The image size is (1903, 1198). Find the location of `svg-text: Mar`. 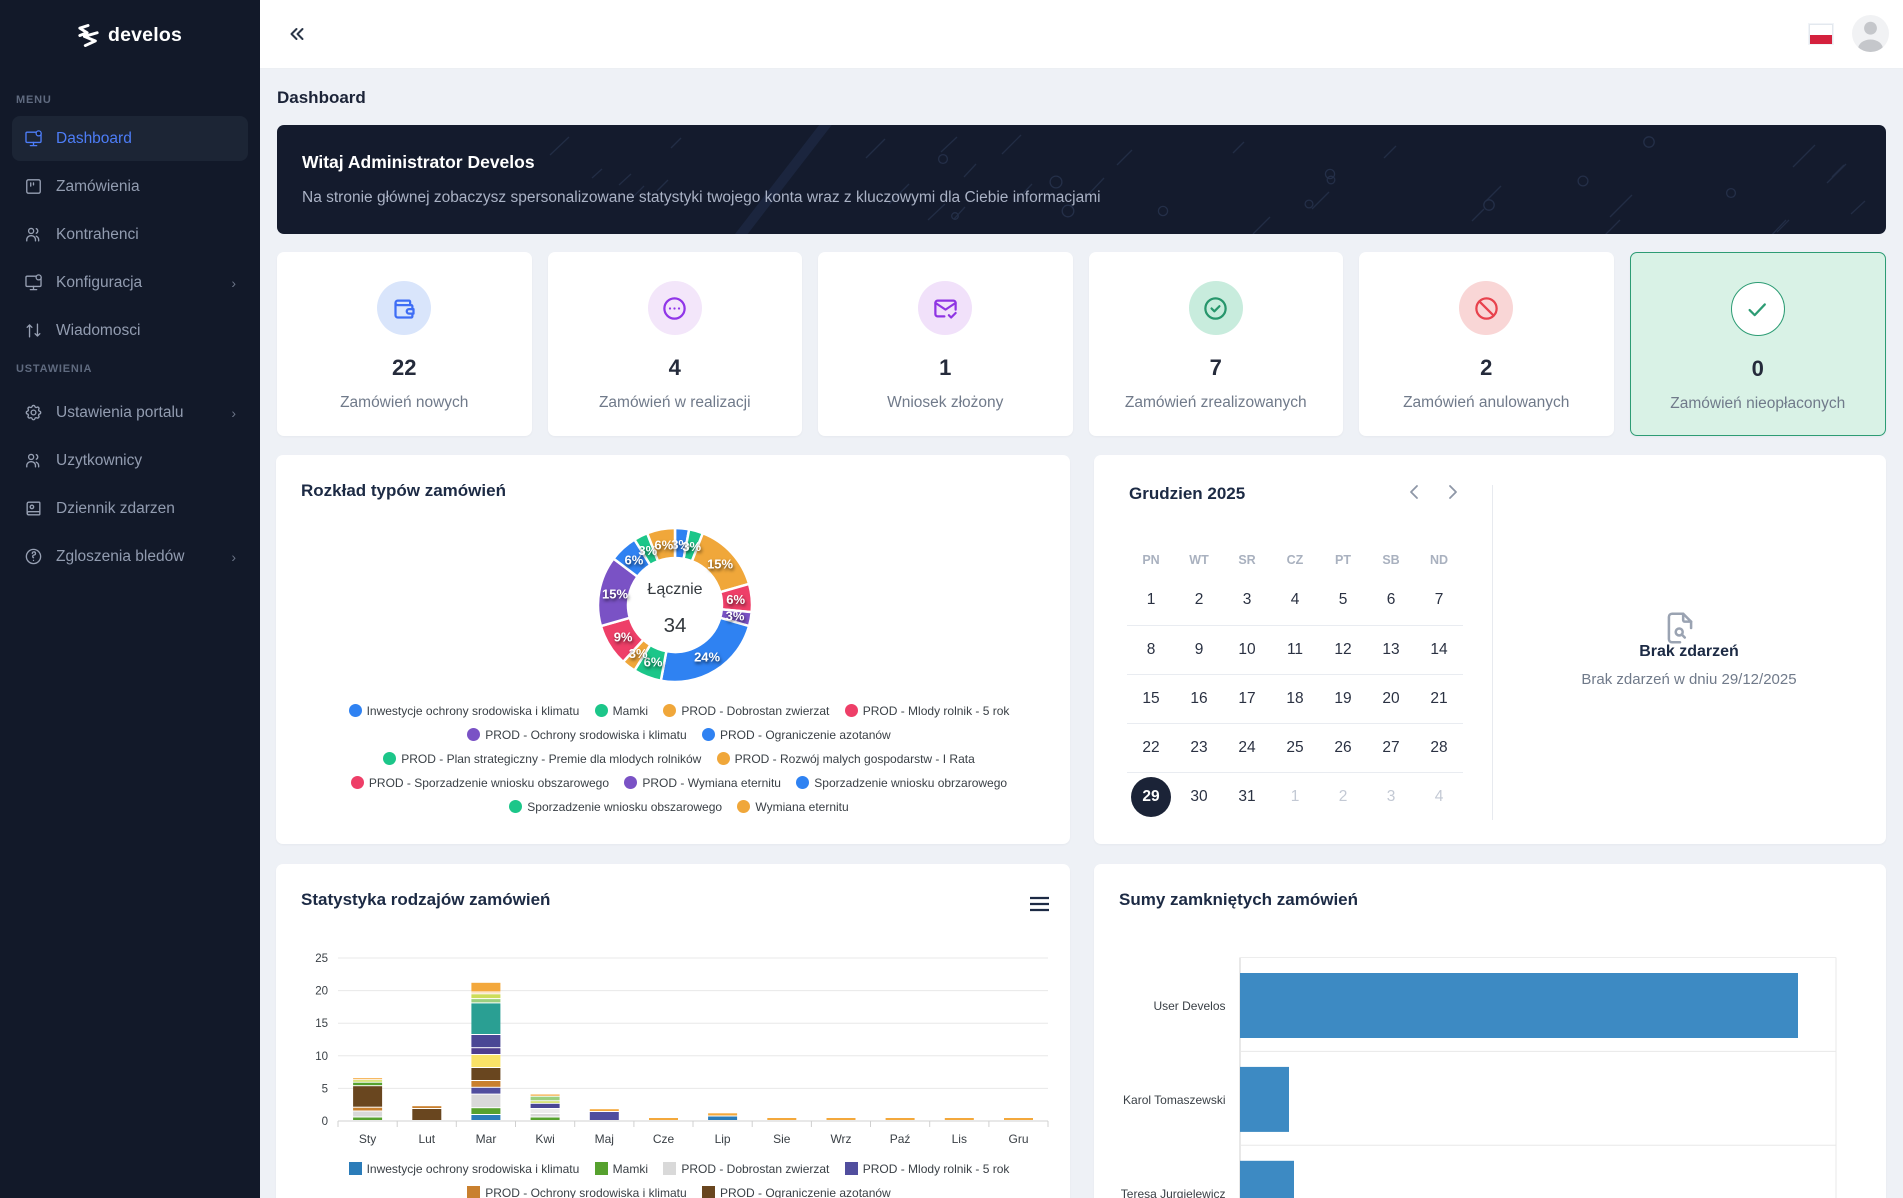

svg-text: Mar is located at coordinates (486, 1139).